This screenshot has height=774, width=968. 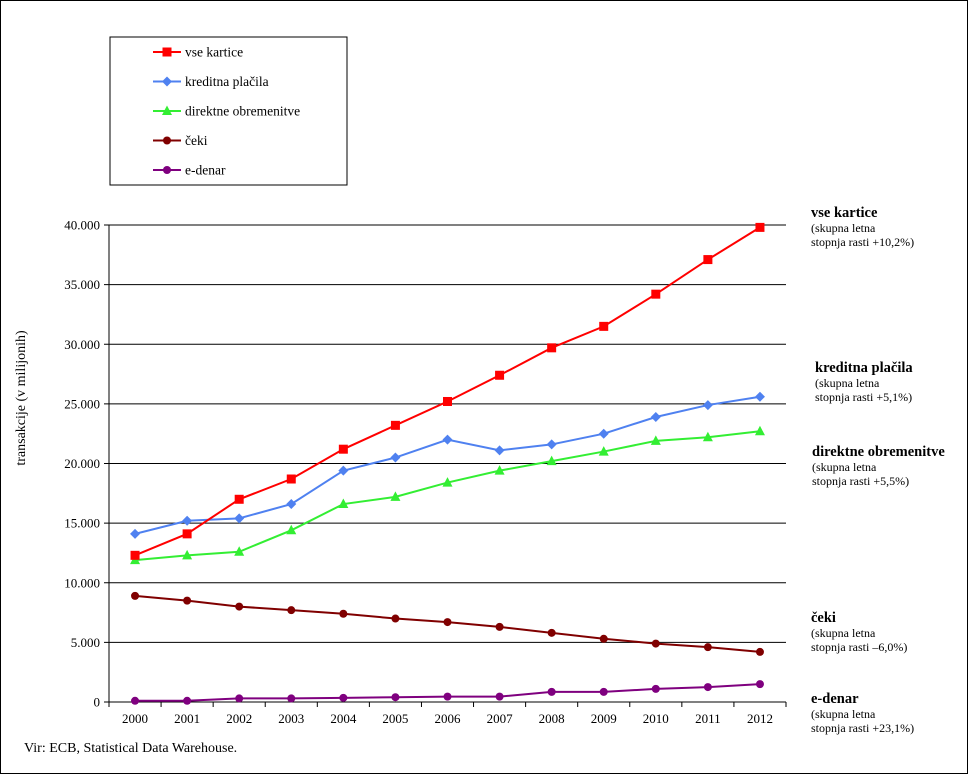 What do you see at coordinates (760, 718) in the screenshot?
I see `x-tick-label: 2012` at bounding box center [760, 718].